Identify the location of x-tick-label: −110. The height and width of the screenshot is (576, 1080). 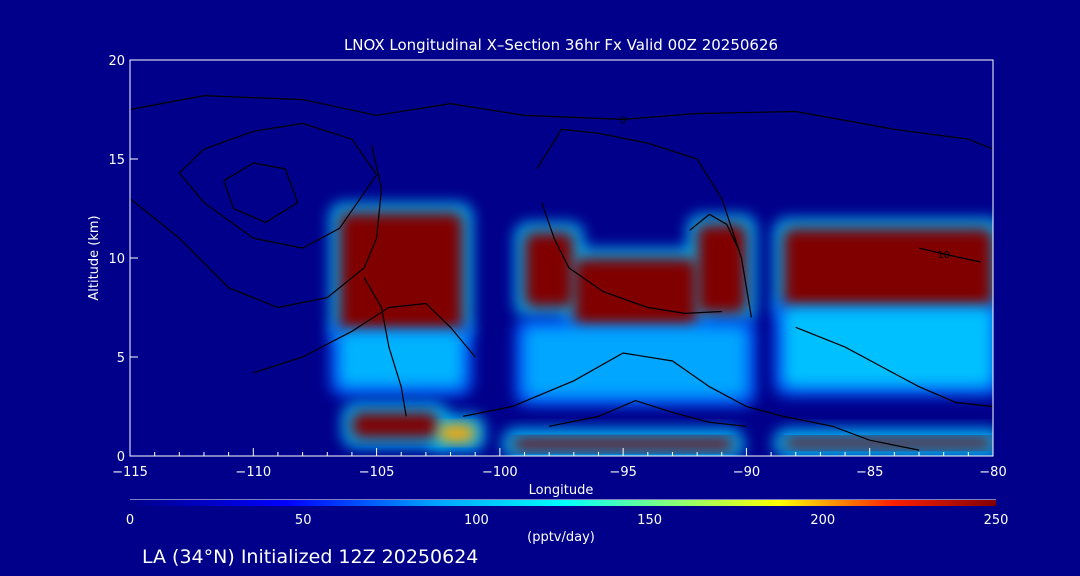
(253, 472).